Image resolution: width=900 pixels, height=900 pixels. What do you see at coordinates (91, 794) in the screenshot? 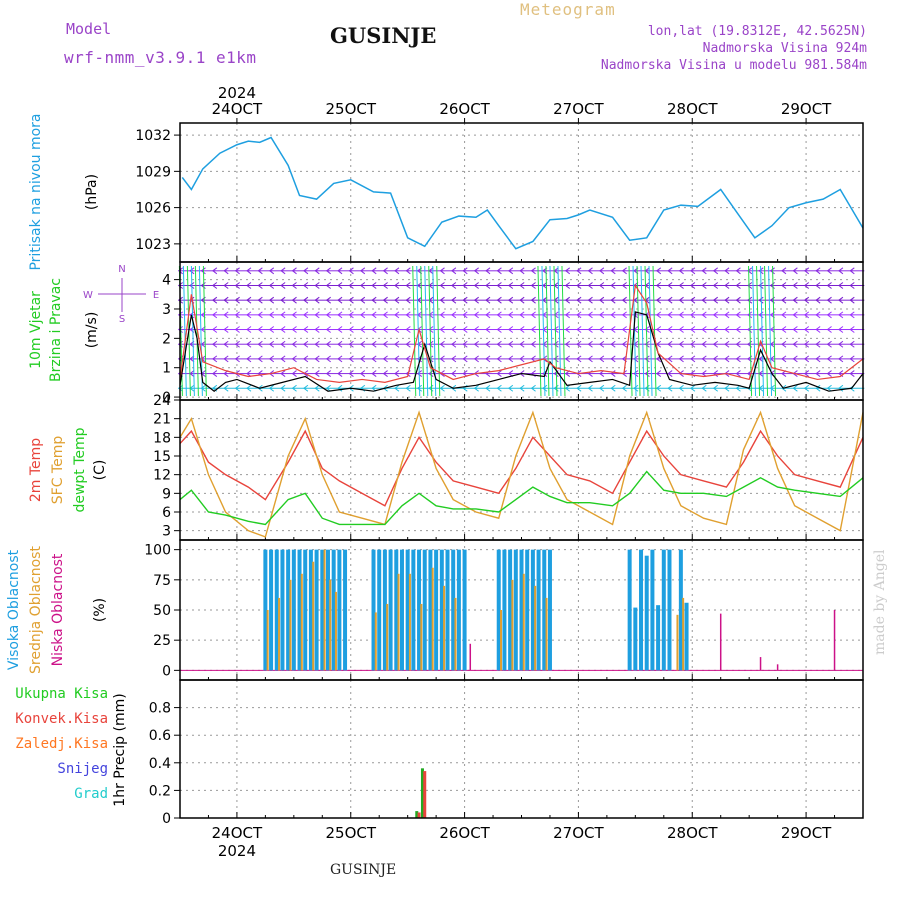
I see `legend-hail: Grad` at bounding box center [91, 794].